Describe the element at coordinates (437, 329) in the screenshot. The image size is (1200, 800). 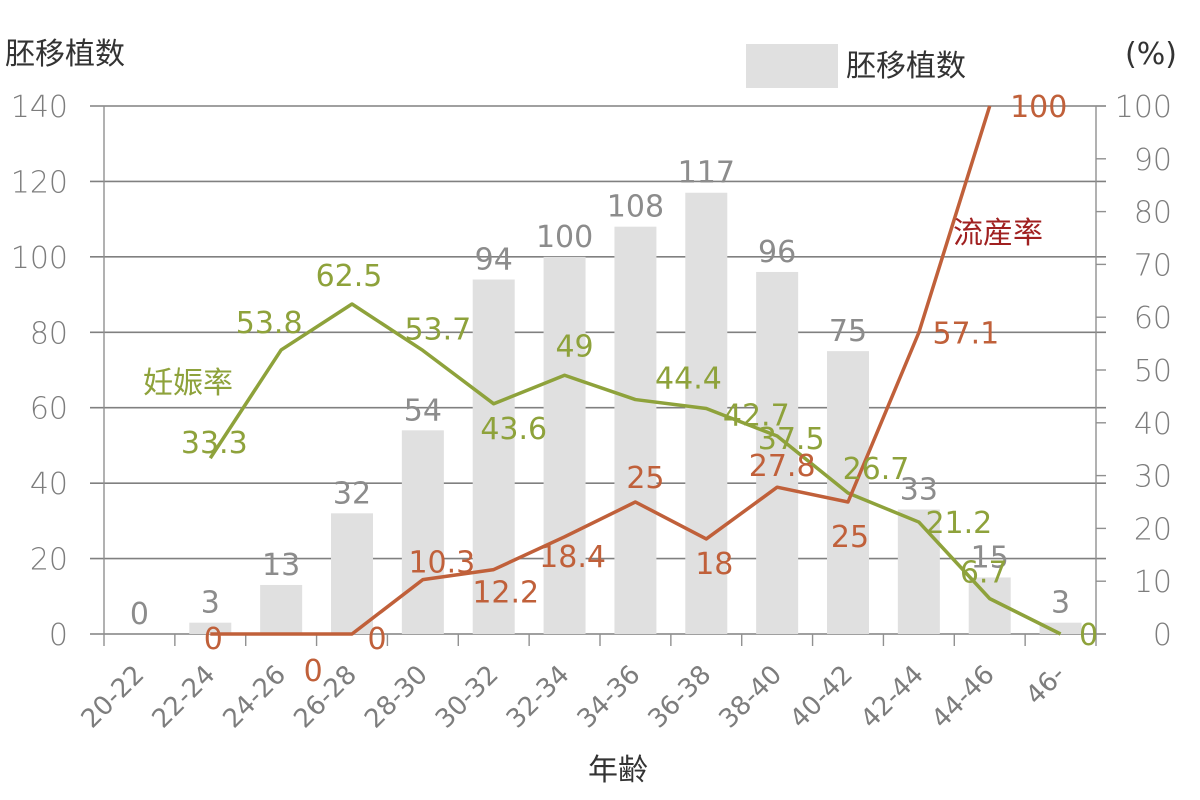
I see `pregnancy-rate-value-label: 53.7` at that location.